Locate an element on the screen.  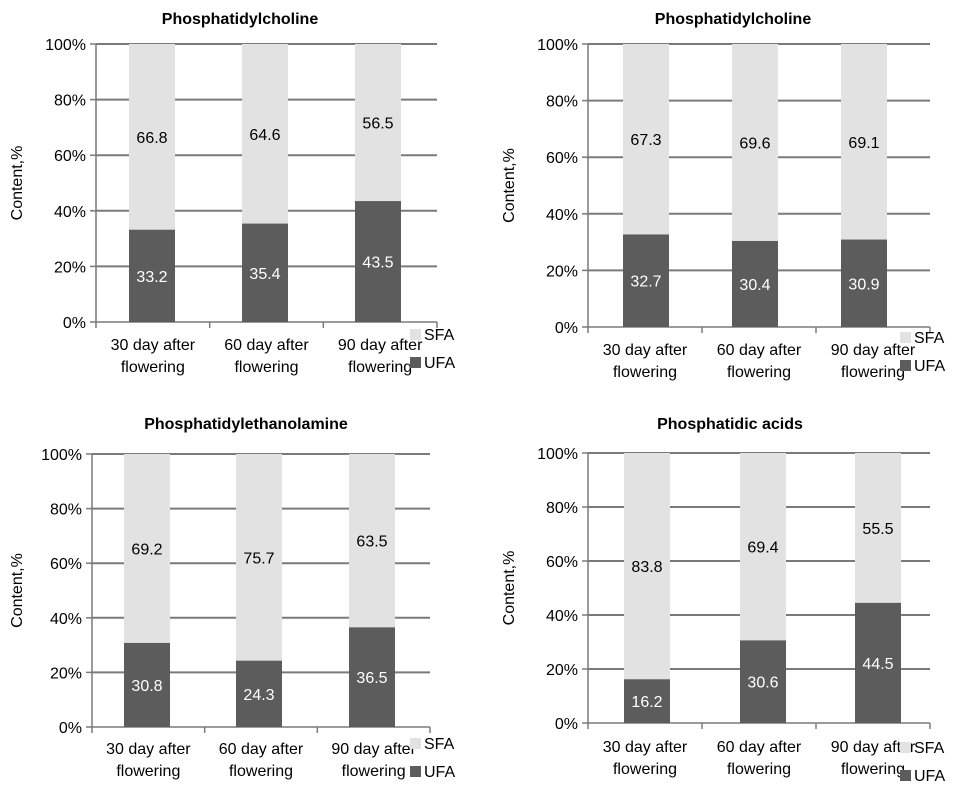
data-label-ufa: 30.8 is located at coordinates (146, 686).